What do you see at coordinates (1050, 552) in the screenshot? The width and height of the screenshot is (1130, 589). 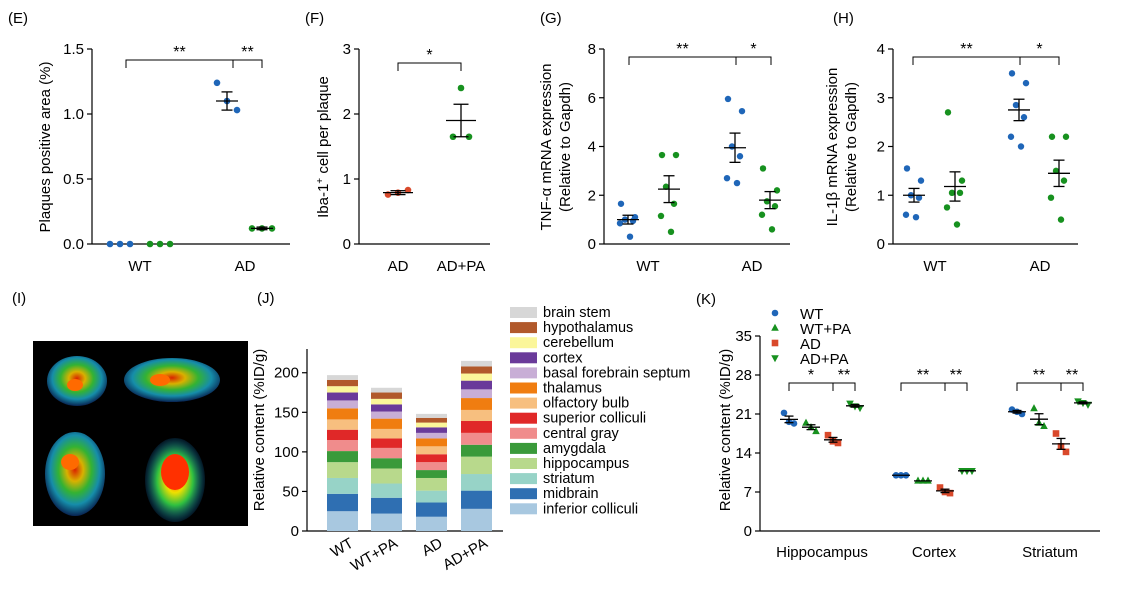 I see `x-tick-label: Striatum` at bounding box center [1050, 552].